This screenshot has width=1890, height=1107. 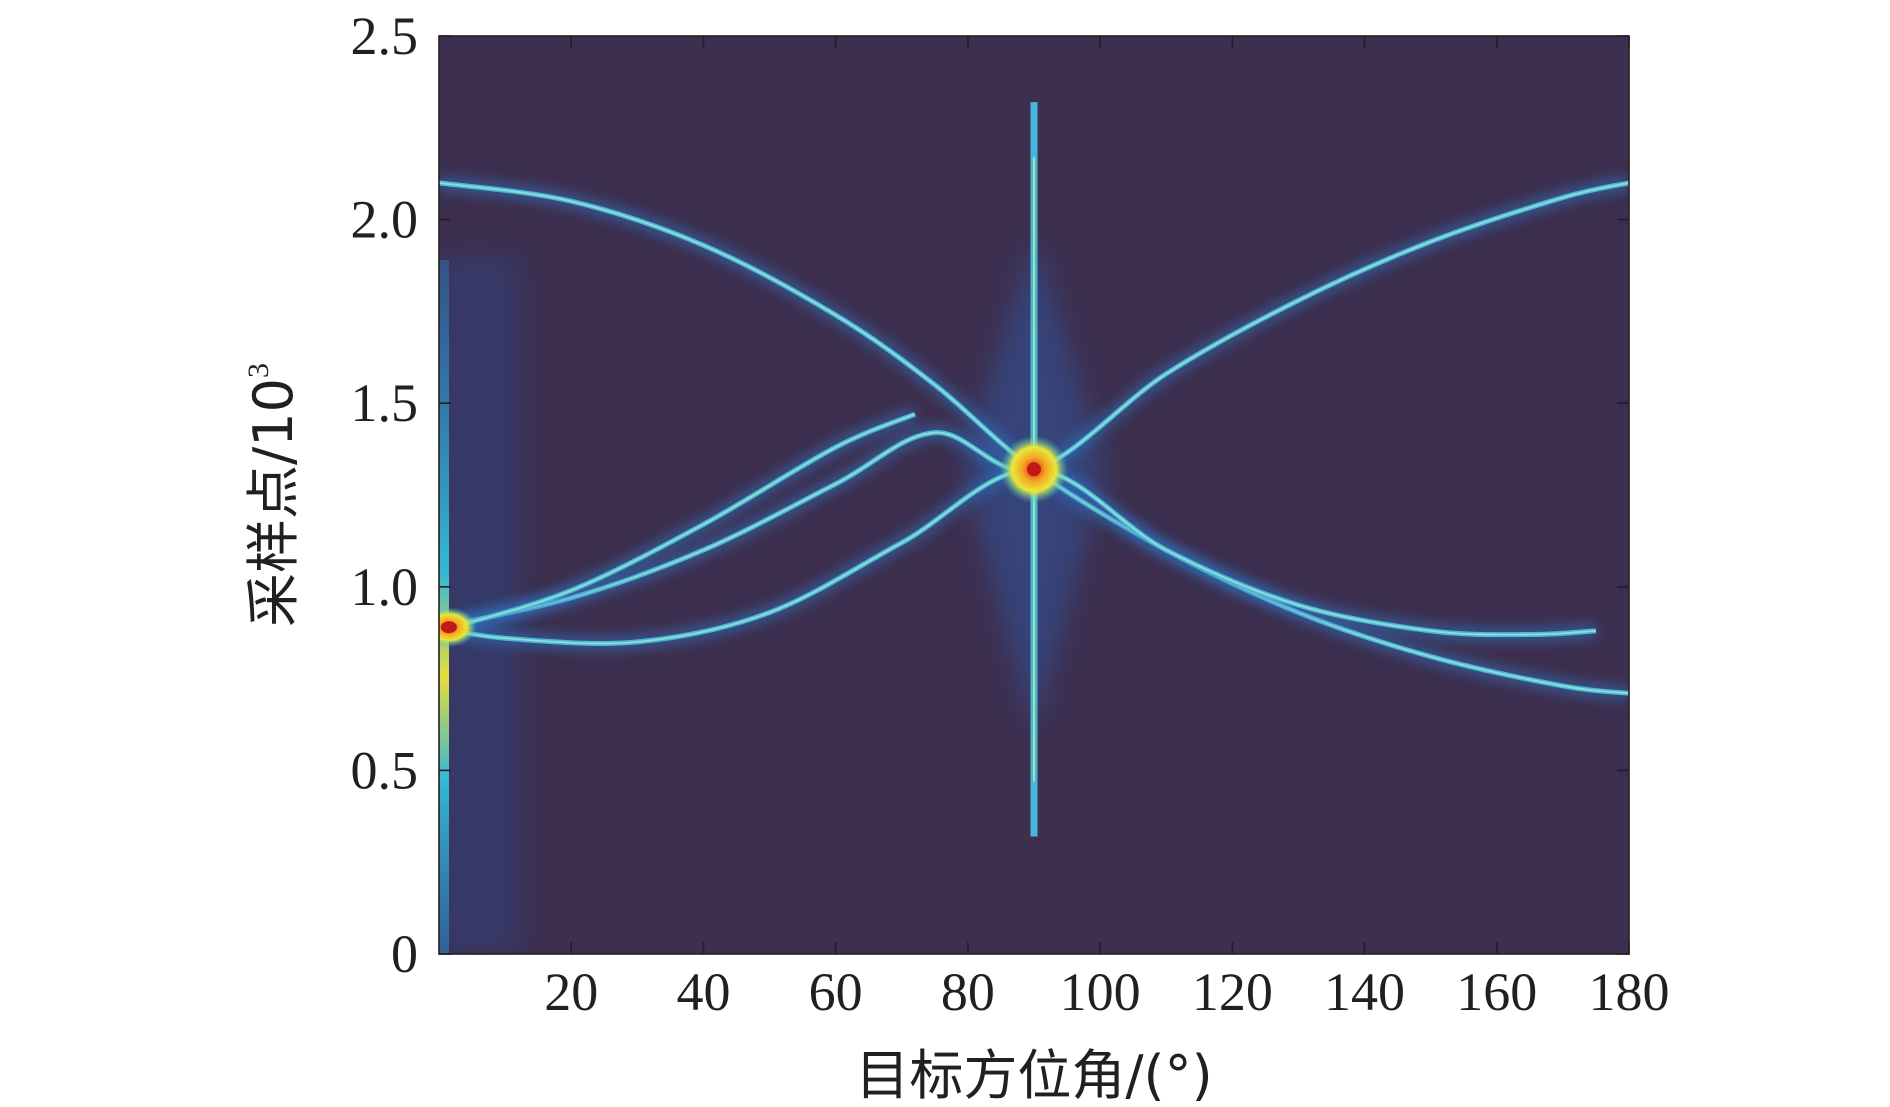 What do you see at coordinates (448, 627) in the screenshot?
I see `left-edge-peak-center` at bounding box center [448, 627].